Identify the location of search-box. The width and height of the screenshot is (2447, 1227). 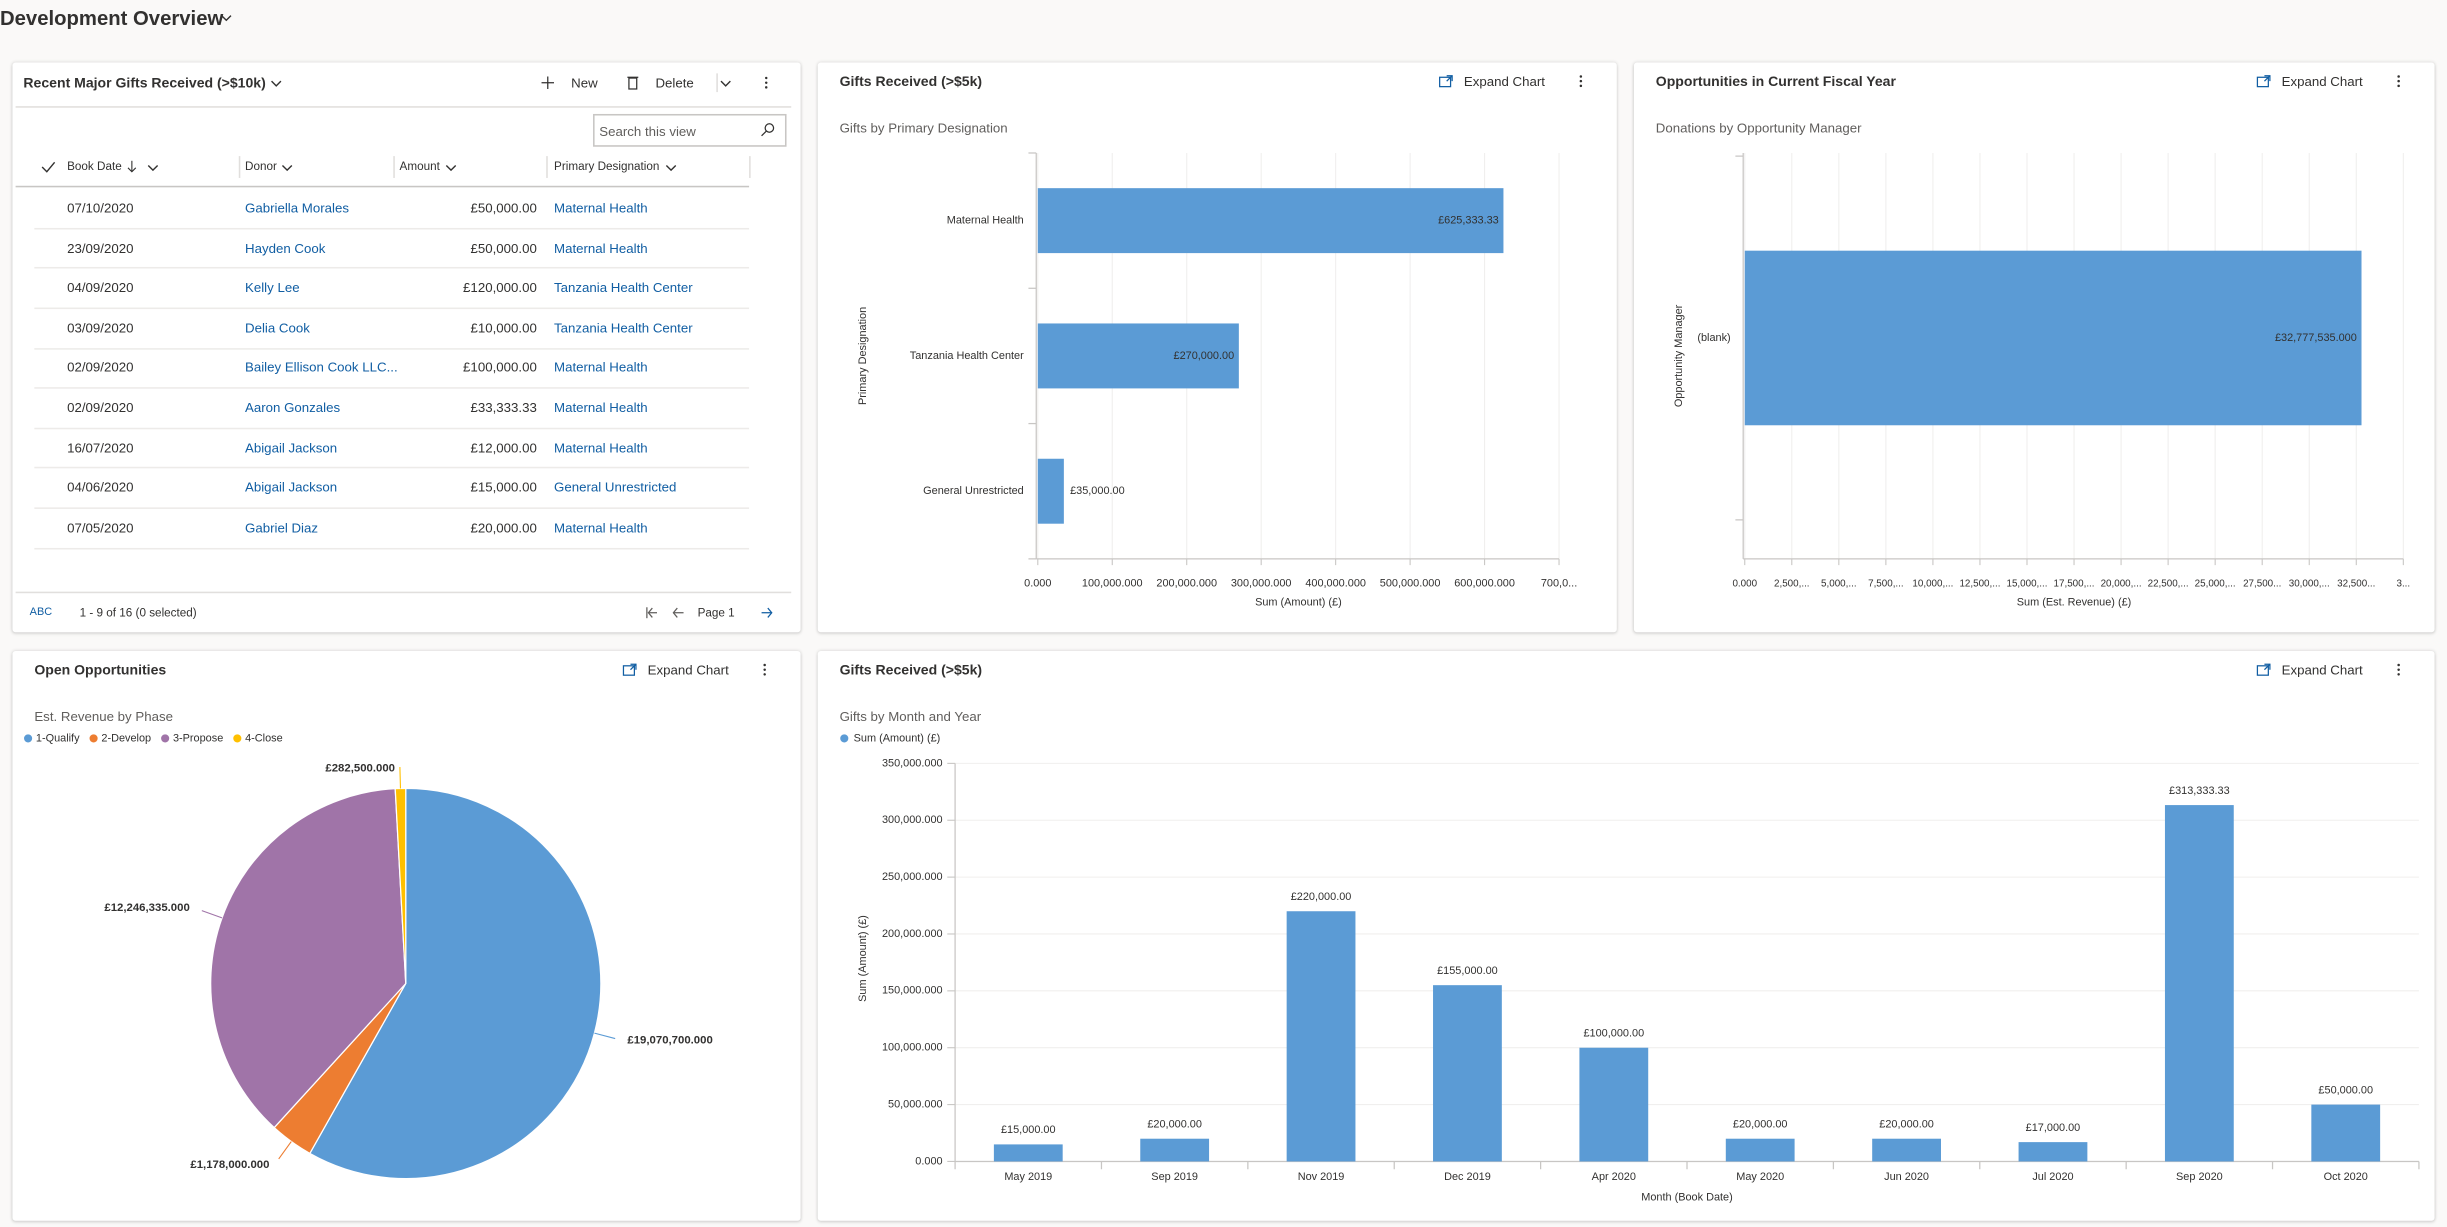
(690, 130).